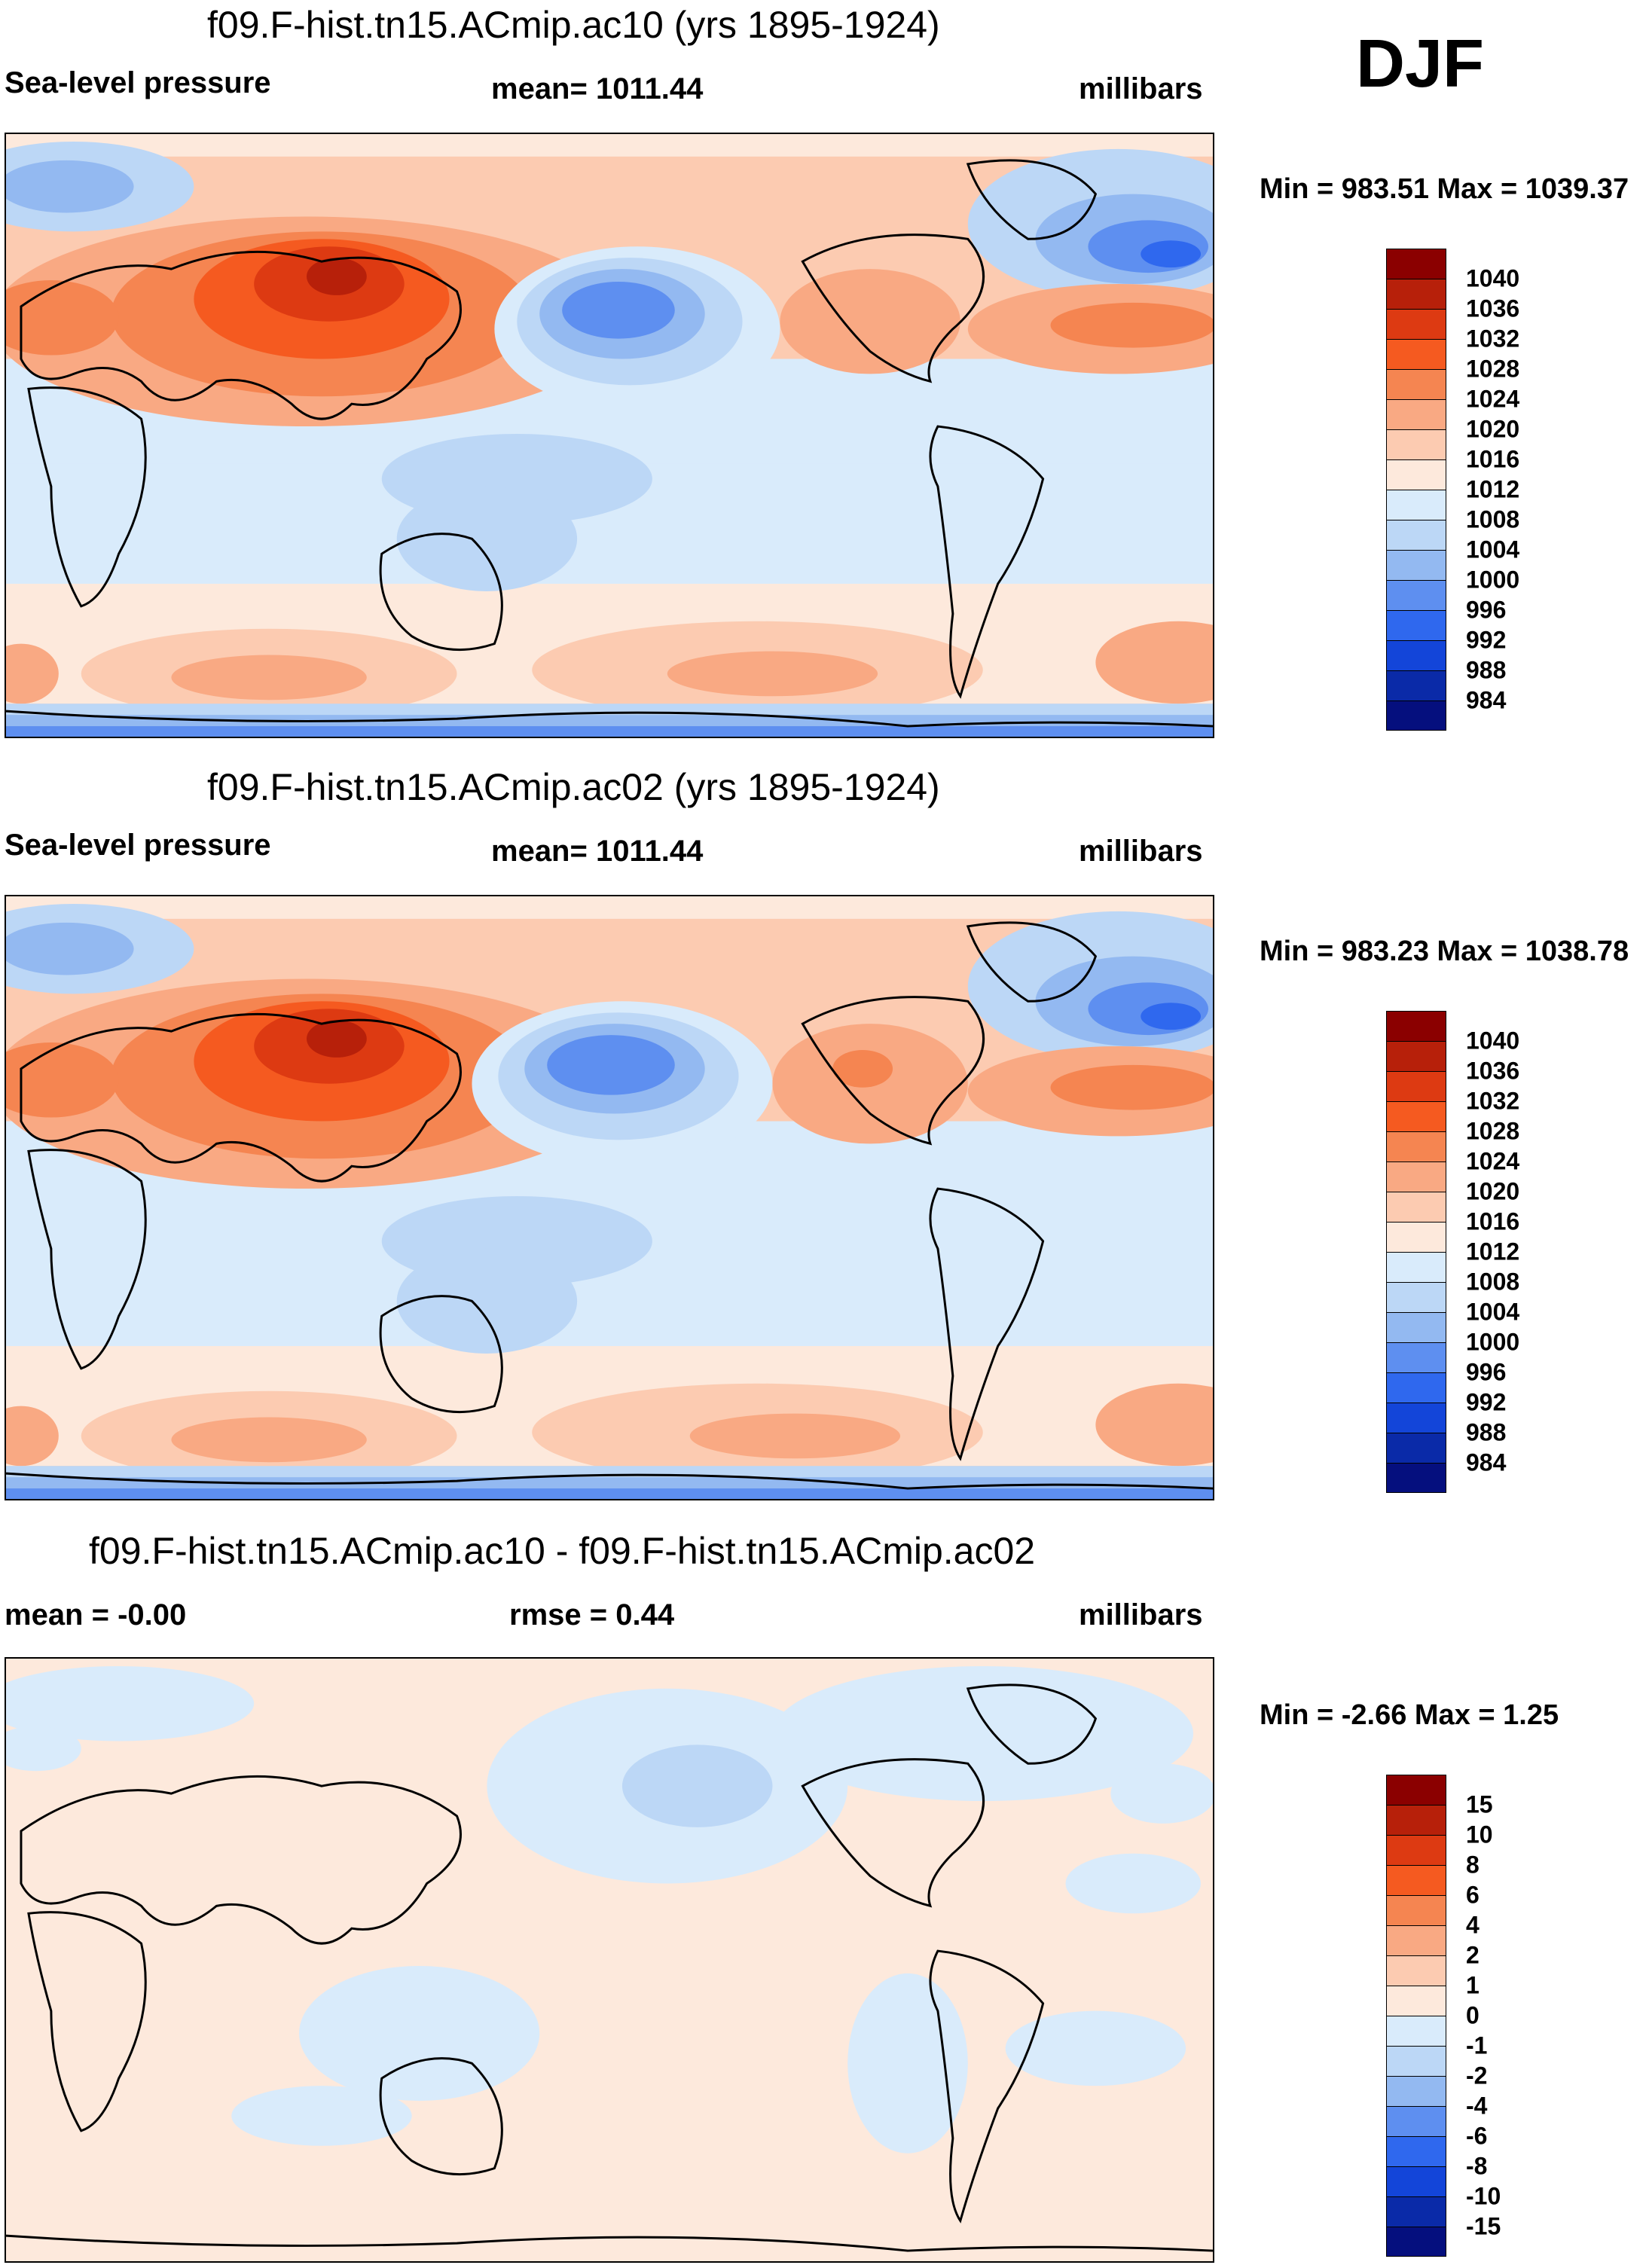  I want to click on panel-1-mean-label: mean= 1011.44, so click(597, 89).